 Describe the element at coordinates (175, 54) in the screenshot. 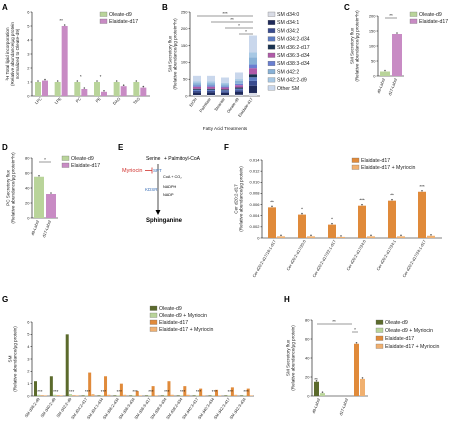

I see `b-ylabel-line: (Relative abundance/µg protein*hr)` at that location.